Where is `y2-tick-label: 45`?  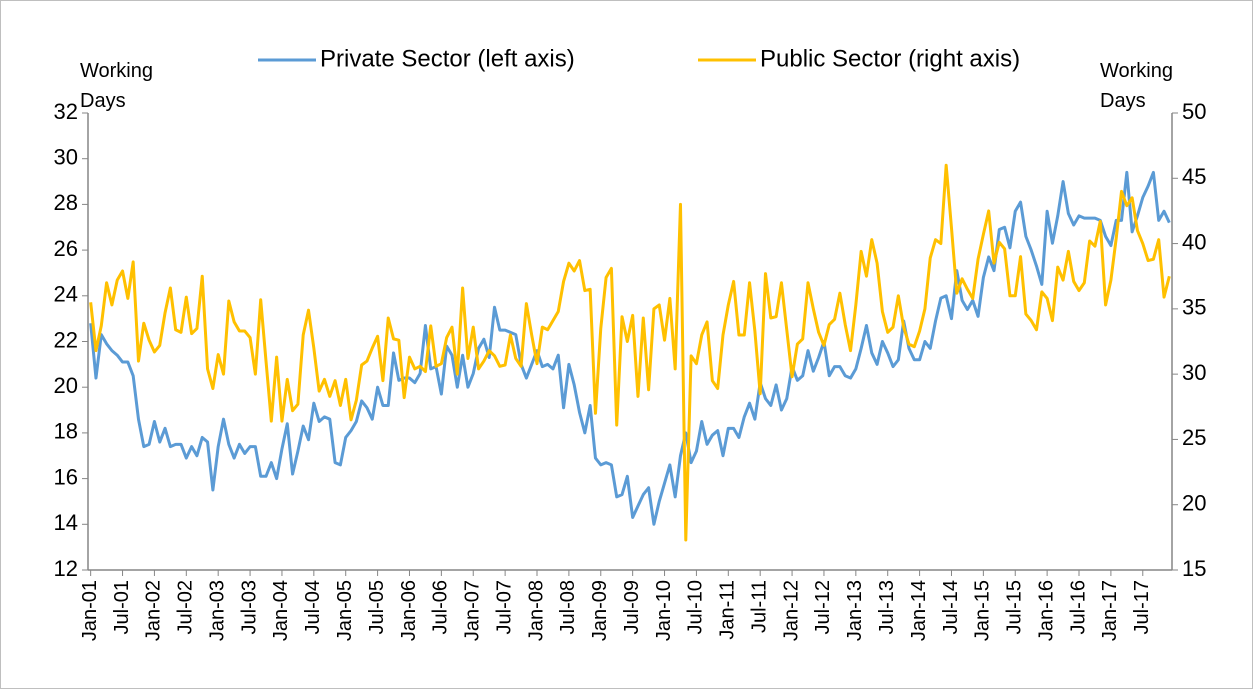 y2-tick-label: 45 is located at coordinates (1194, 176).